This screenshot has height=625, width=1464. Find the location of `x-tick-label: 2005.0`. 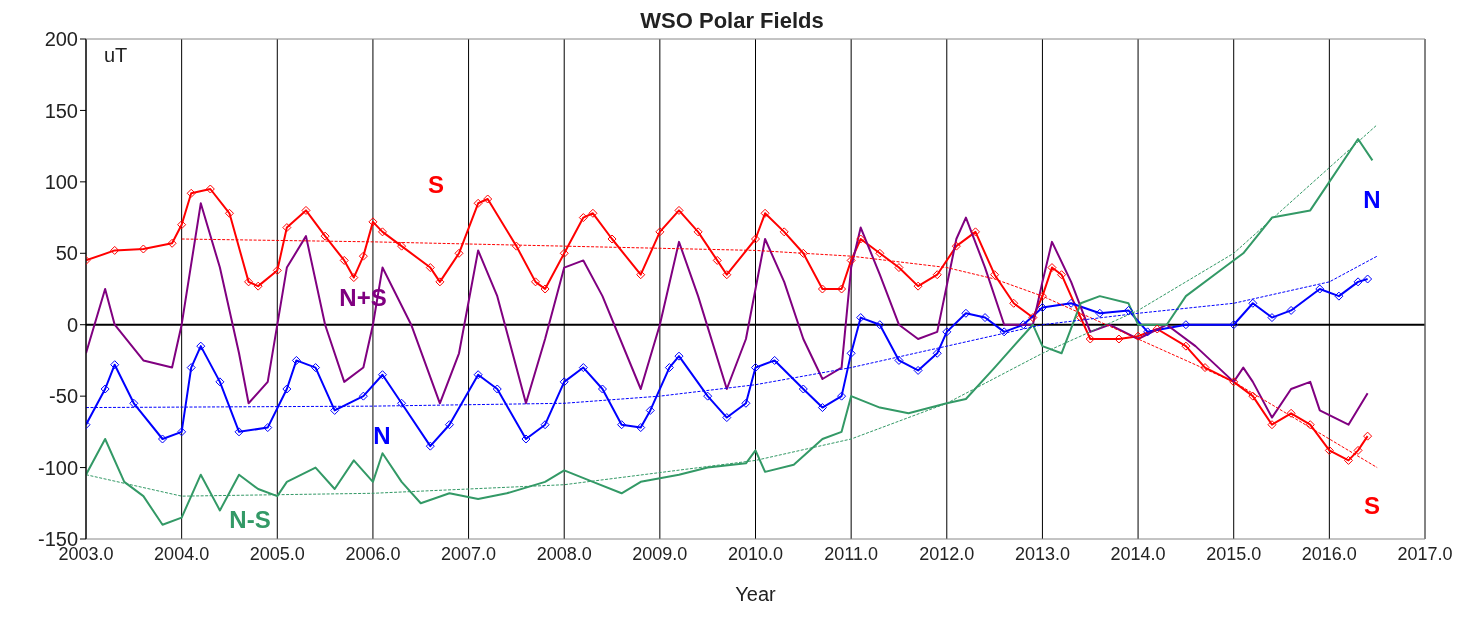

x-tick-label: 2005.0 is located at coordinates (277, 553).